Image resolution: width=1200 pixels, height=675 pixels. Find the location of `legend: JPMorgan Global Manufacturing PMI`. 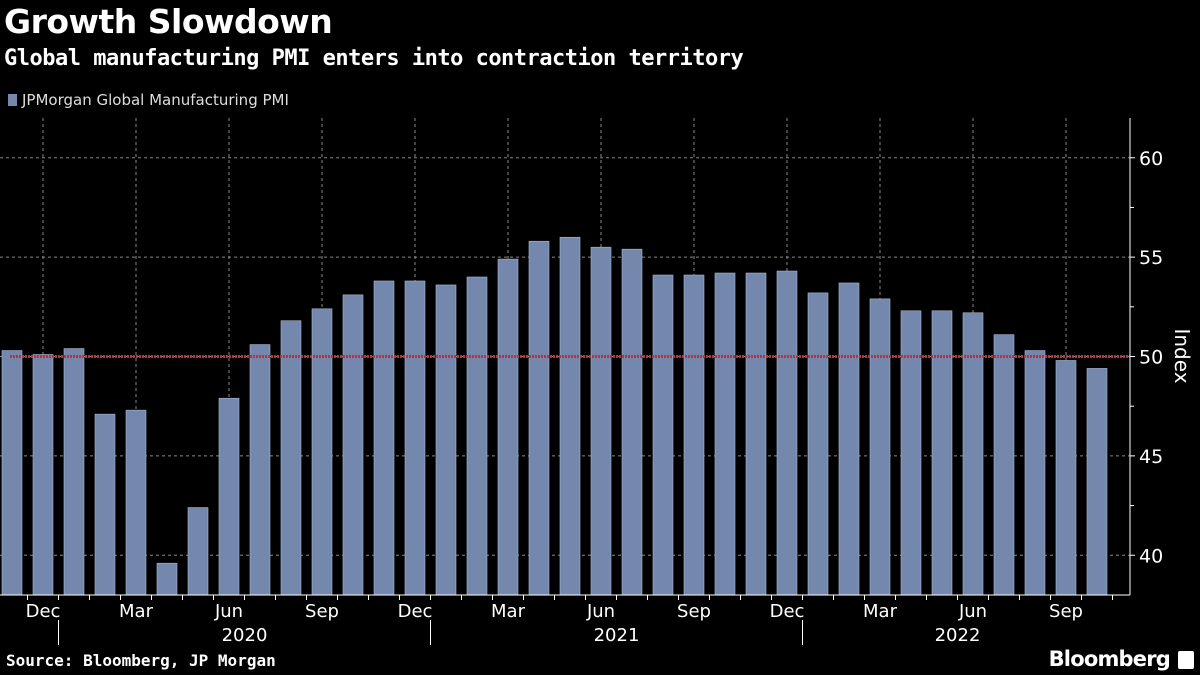

legend: JPMorgan Global Manufacturing PMI is located at coordinates (148, 100).